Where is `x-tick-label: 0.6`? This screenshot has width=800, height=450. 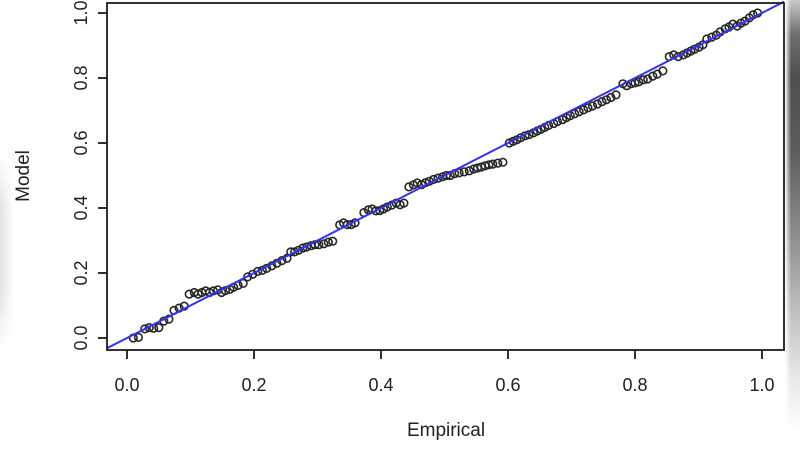 x-tick-label: 0.6 is located at coordinates (507, 385).